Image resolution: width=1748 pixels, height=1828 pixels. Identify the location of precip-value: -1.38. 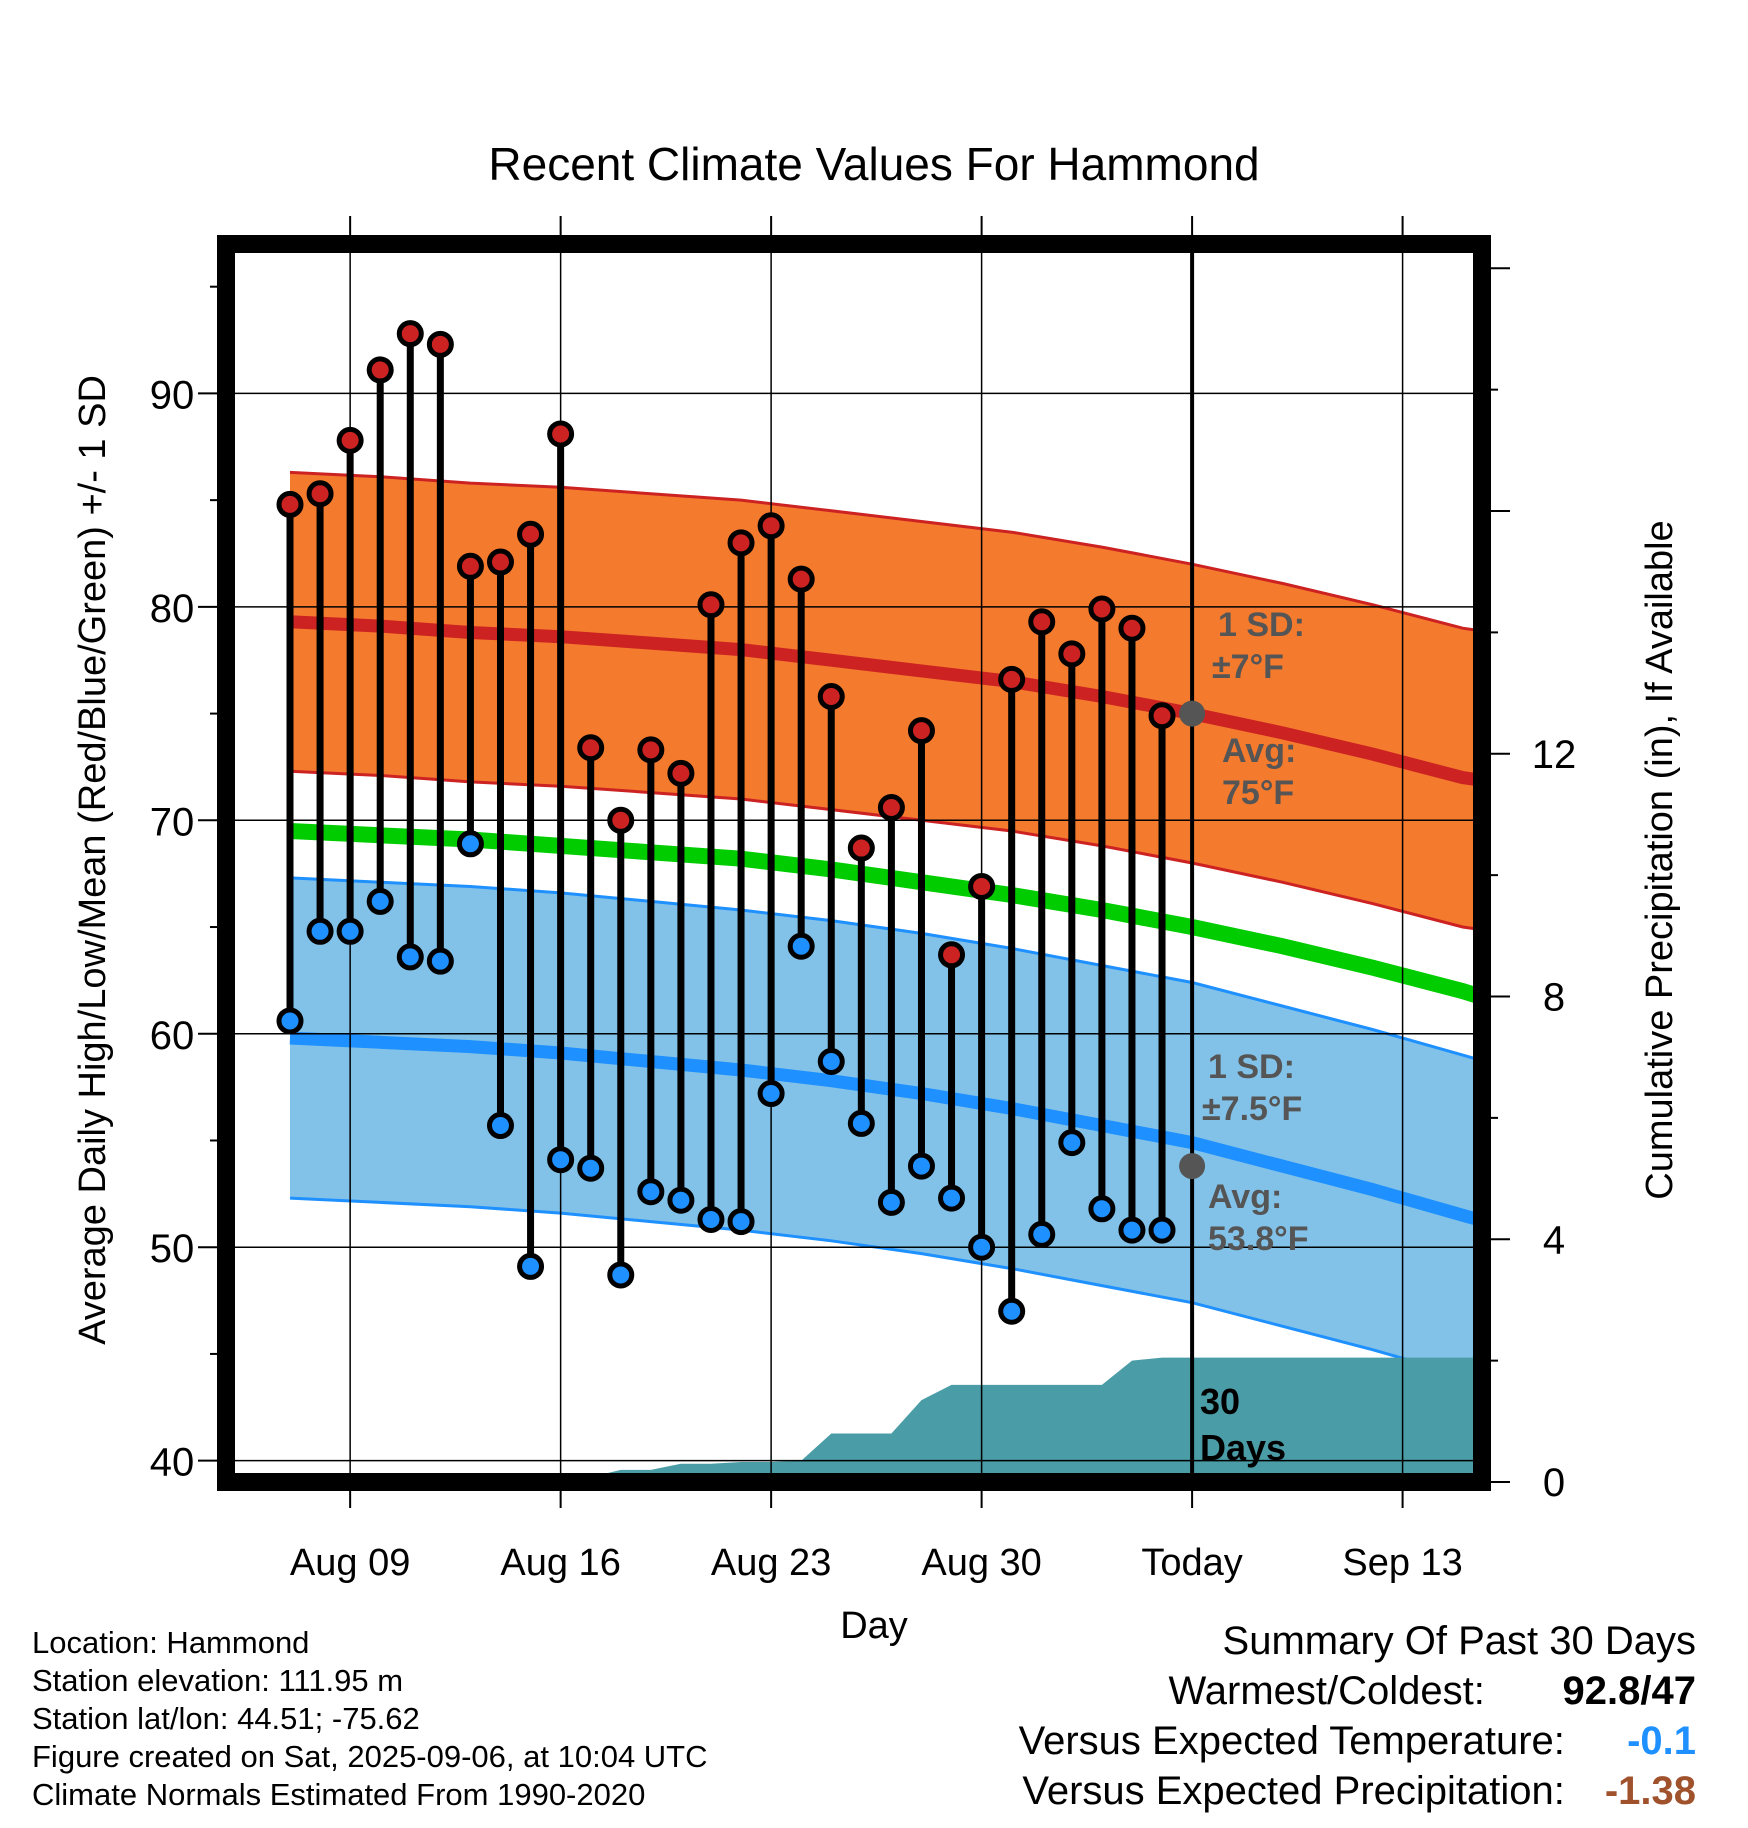
(1650, 1791).